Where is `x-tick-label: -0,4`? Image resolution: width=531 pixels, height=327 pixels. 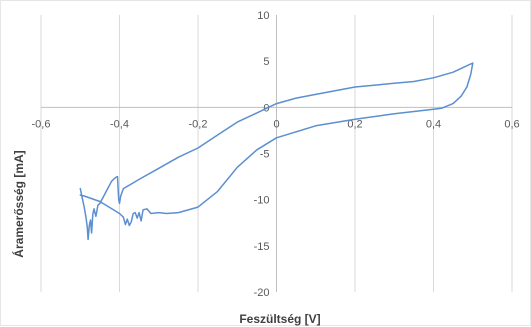 x-tick-label: -0,4 is located at coordinates (119, 124).